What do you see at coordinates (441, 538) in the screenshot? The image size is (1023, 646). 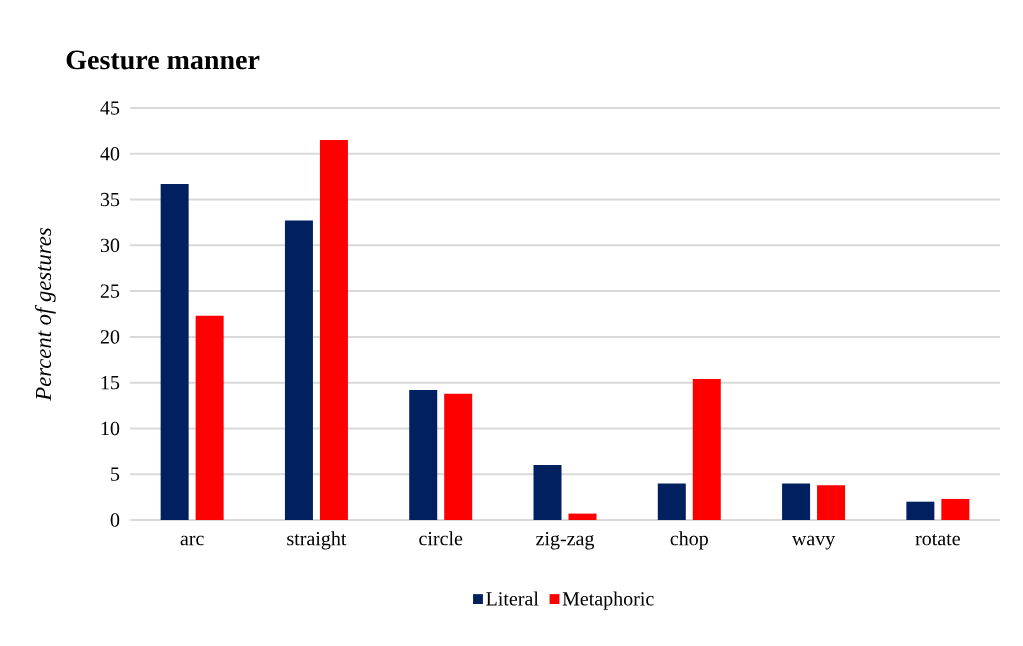 I see `x-tick-label: circle` at bounding box center [441, 538].